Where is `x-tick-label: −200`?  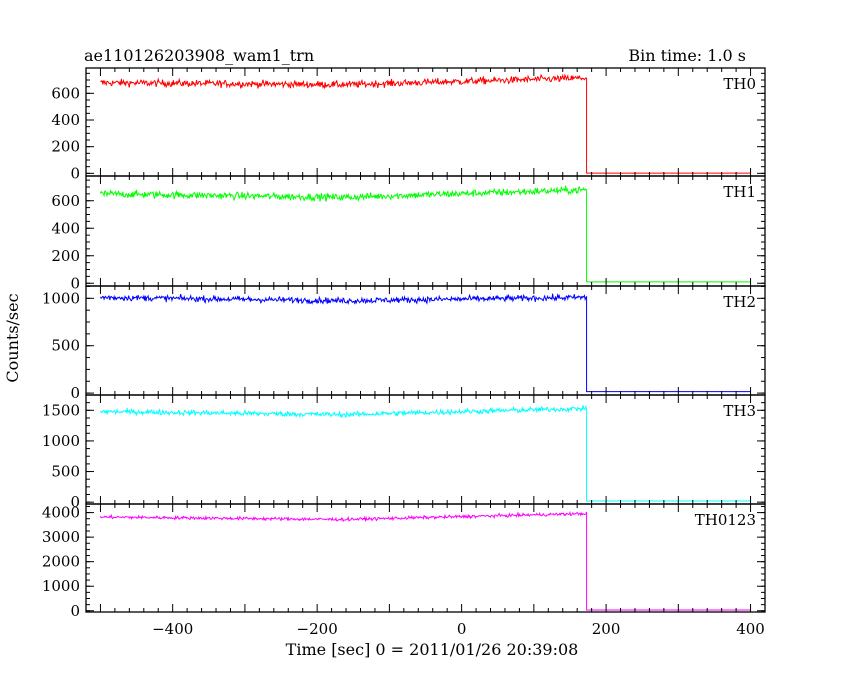 x-tick-label: −200 is located at coordinates (317, 629).